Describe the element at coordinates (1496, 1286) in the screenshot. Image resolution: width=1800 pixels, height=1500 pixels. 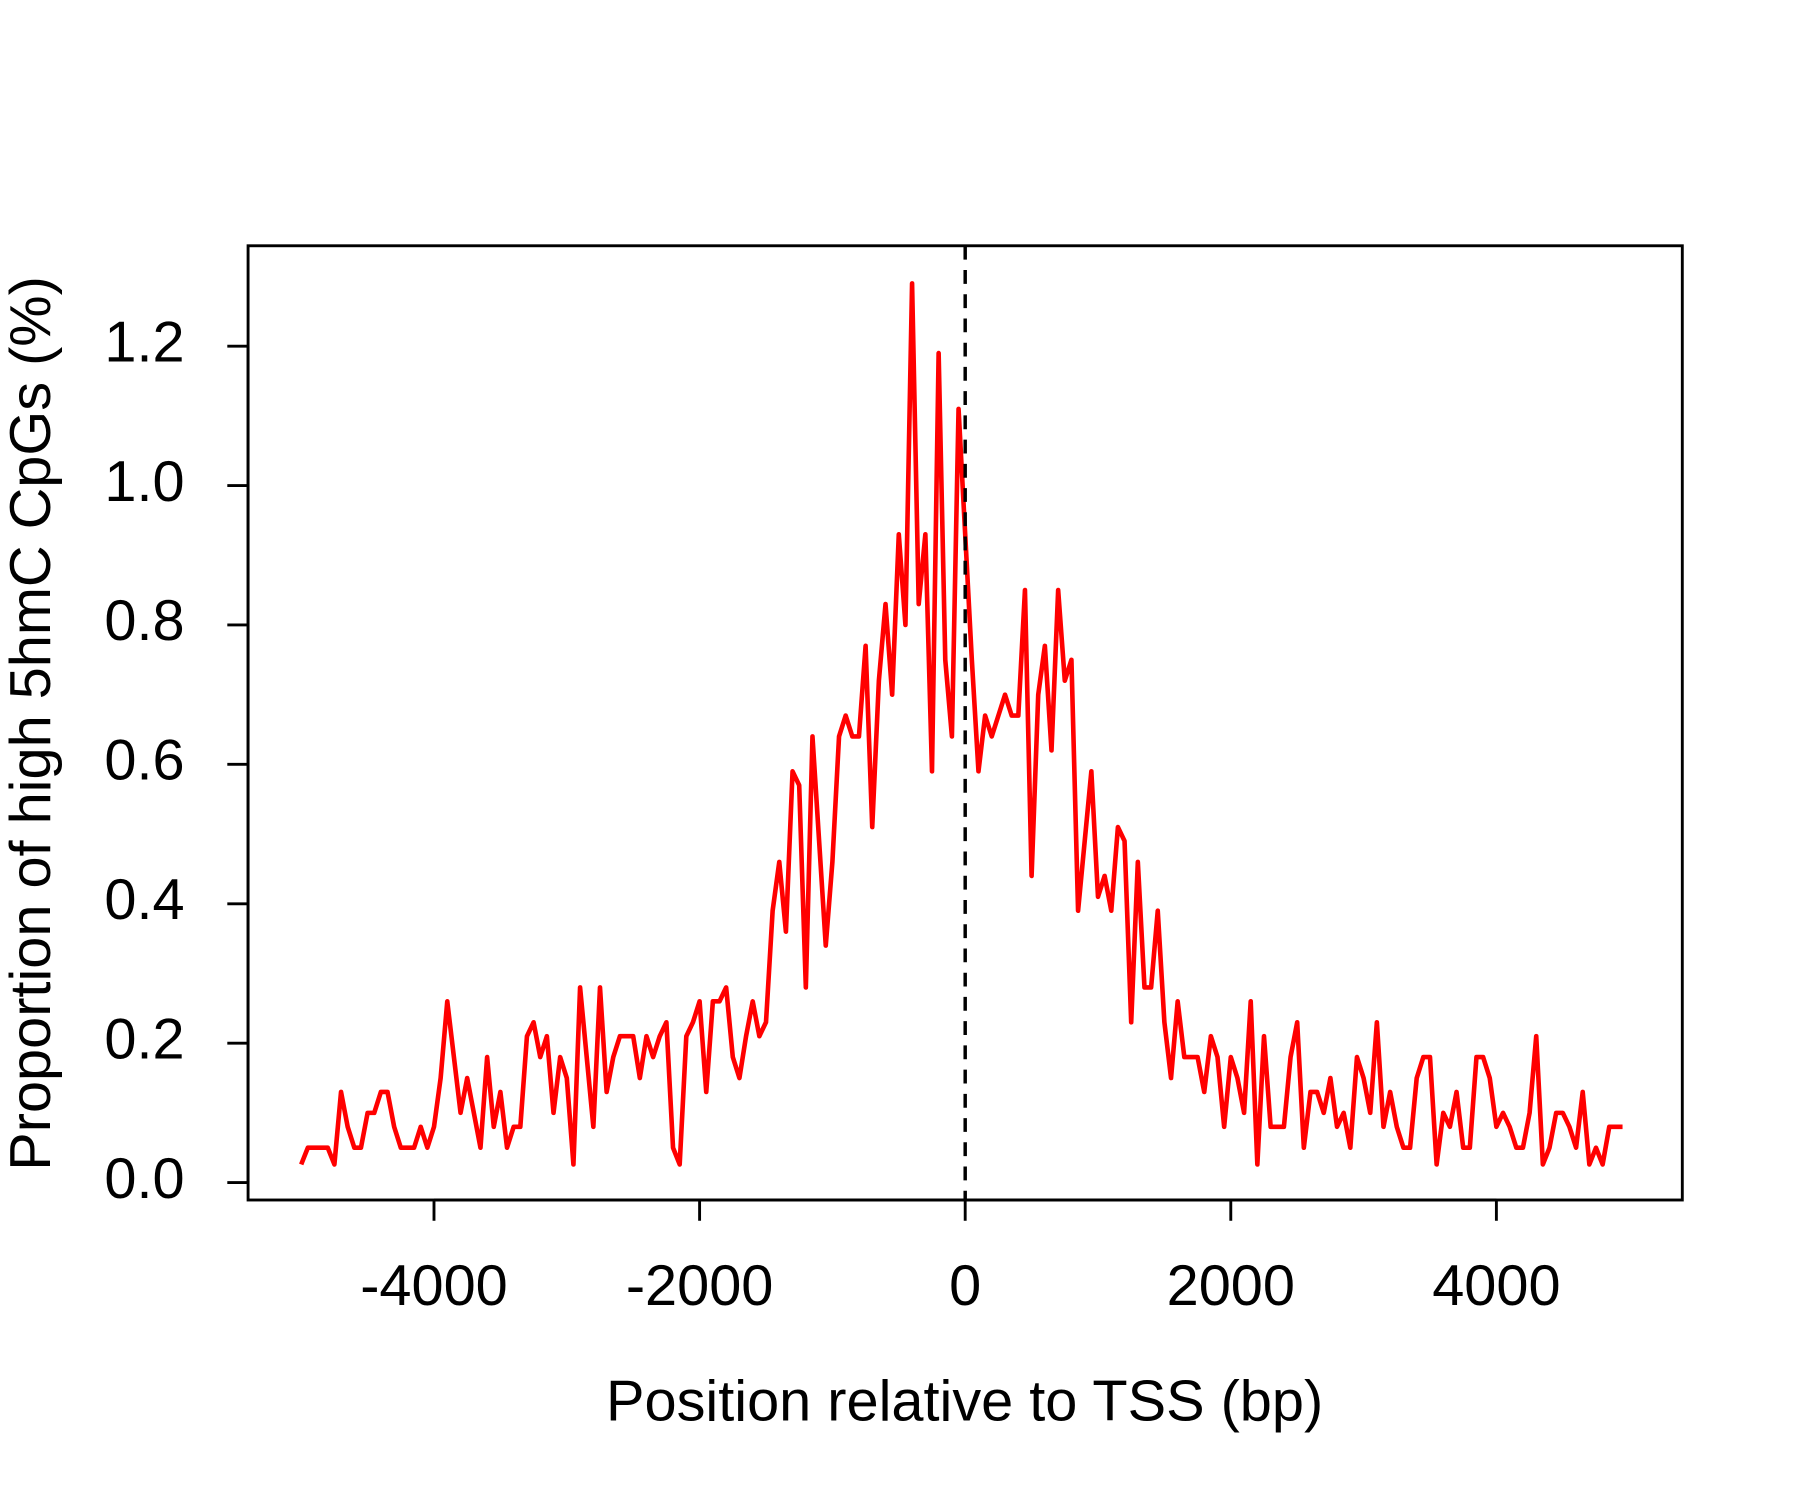
I see `x-tick-label: 4000` at that location.